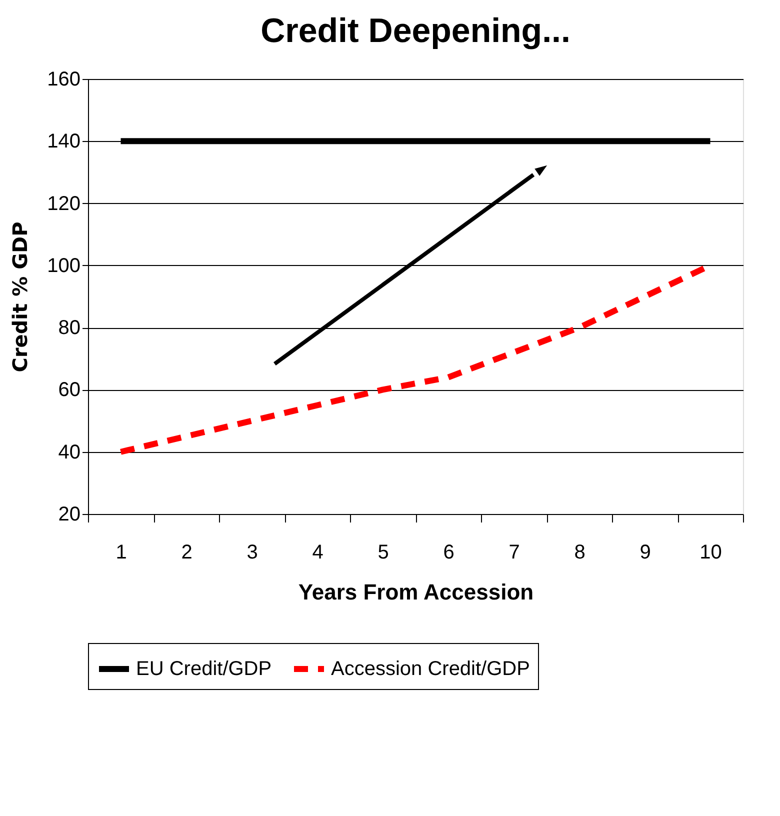 This screenshot has height=816, width=780. Describe the element at coordinates (121, 553) in the screenshot. I see `x-tick-label: 1` at that location.